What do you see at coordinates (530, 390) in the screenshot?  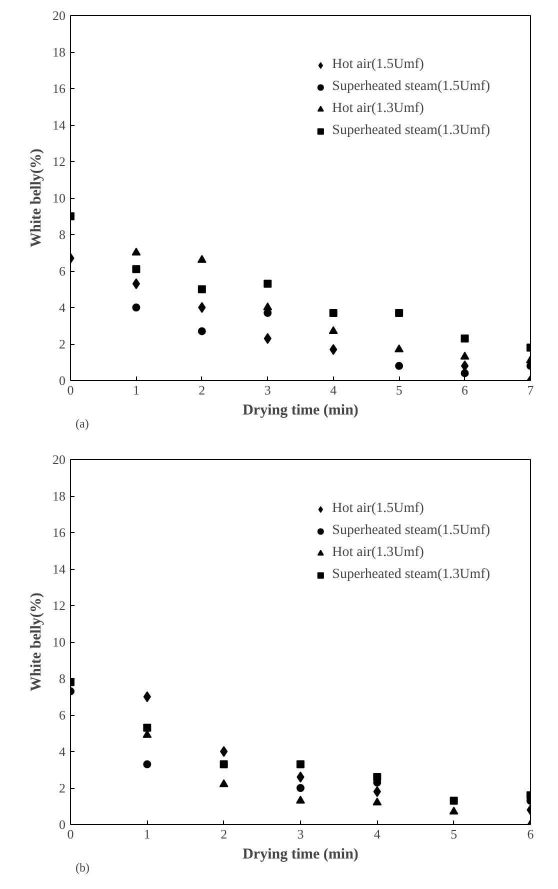 I see `x-tick-label: 7` at bounding box center [530, 390].